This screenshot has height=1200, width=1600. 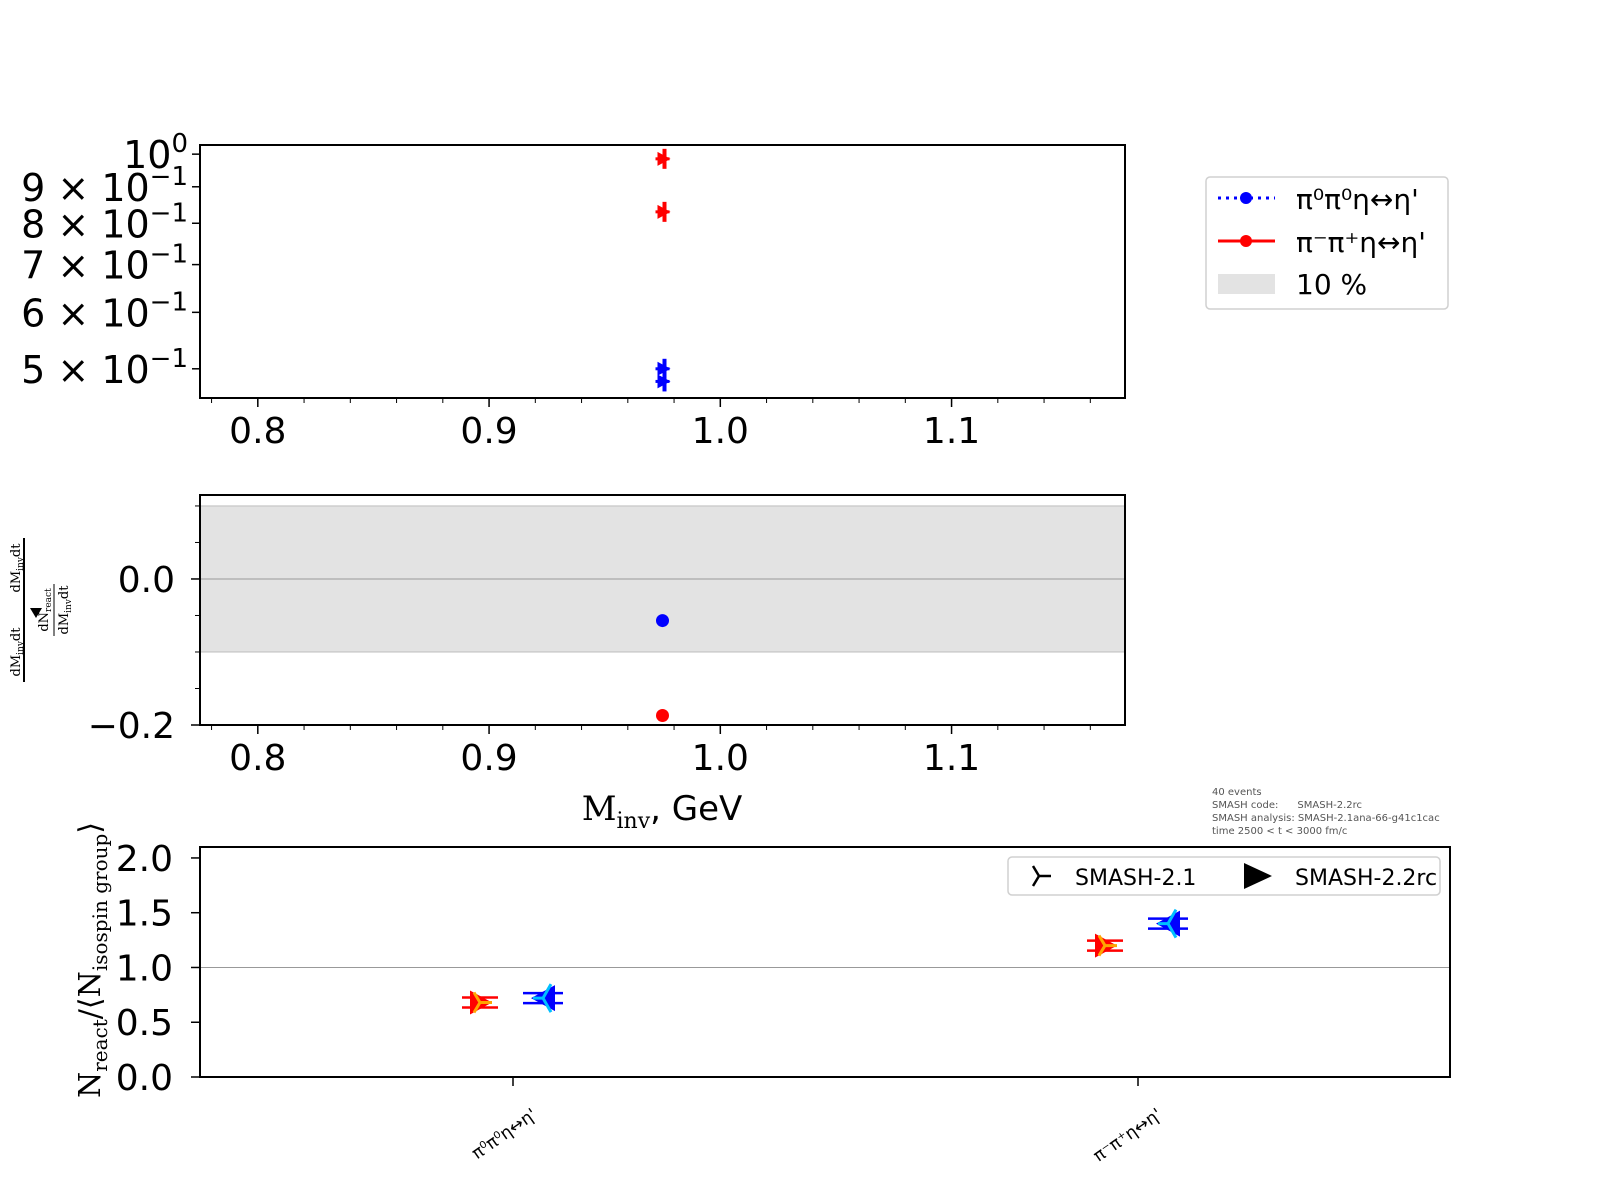 I want to click on top-legend: π⁰π⁰η↔η' π⁻π⁺η↔η' 10 %, so click(x=1327, y=243).